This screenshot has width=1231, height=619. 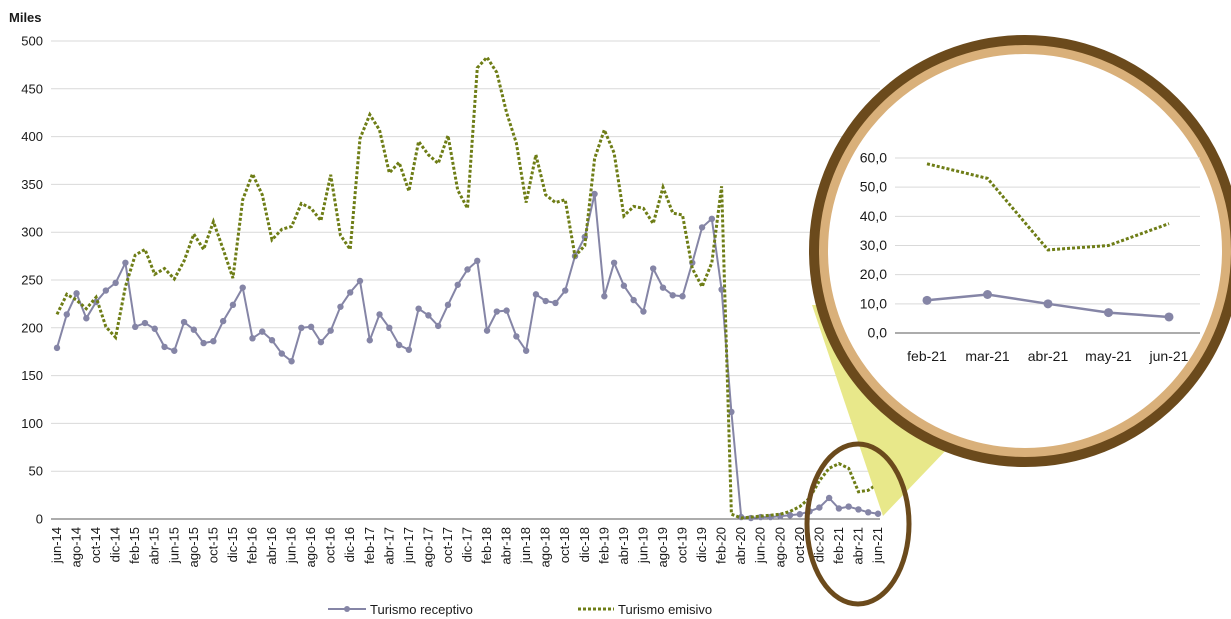 I want to click on inset-ytick-30-0: 30,0, so click(x=873, y=245).